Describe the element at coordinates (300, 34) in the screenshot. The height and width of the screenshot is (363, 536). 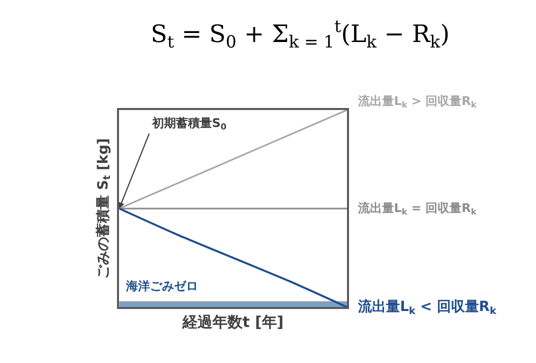
I see `chart-title: S$_{t}$ = S$_{0}$ + Σ$_{k = 1}$$^{t}$(L$_{k}$ − R$_{k}$)` at that location.